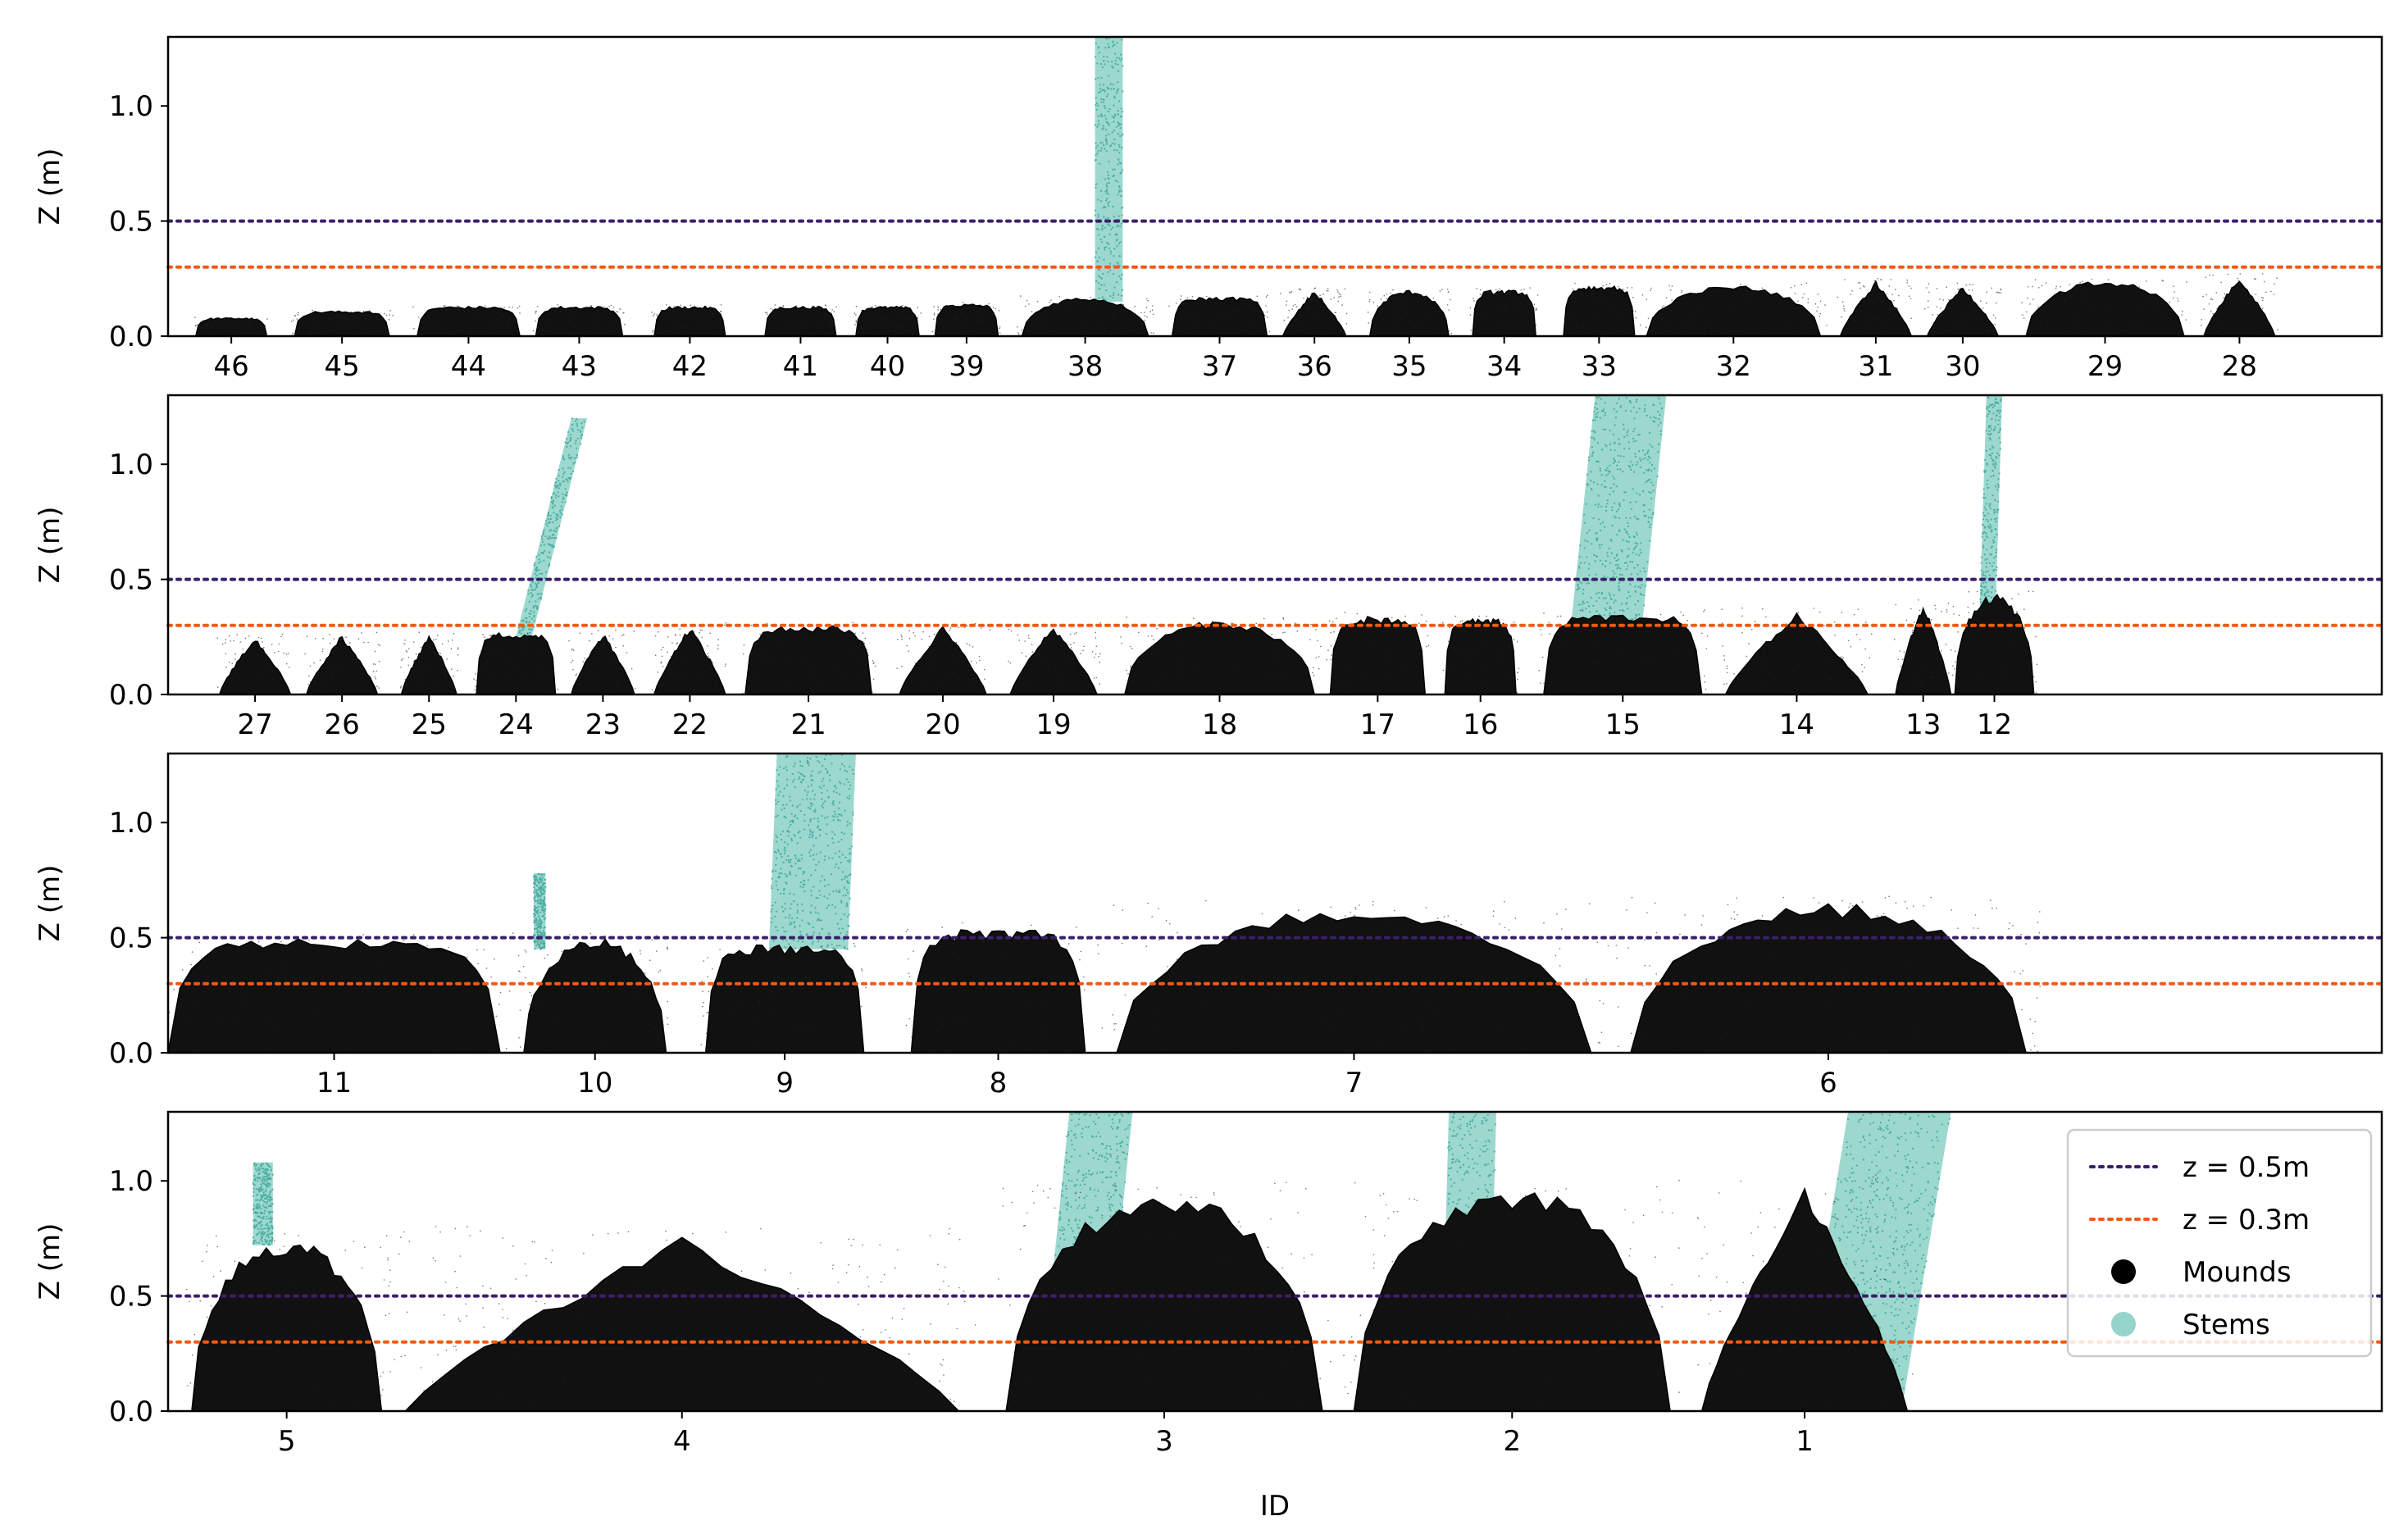 The width and height of the screenshot is (2408, 1539). I want to click on x-tick-label: 13, so click(1923, 725).